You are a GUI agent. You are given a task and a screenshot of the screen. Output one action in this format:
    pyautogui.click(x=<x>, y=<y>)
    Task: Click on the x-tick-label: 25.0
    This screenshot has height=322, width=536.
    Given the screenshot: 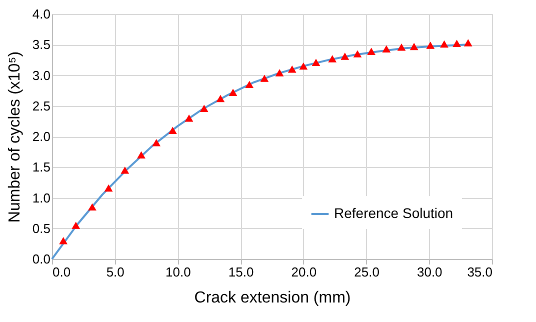 What is the action you would take?
    pyautogui.click(x=367, y=272)
    